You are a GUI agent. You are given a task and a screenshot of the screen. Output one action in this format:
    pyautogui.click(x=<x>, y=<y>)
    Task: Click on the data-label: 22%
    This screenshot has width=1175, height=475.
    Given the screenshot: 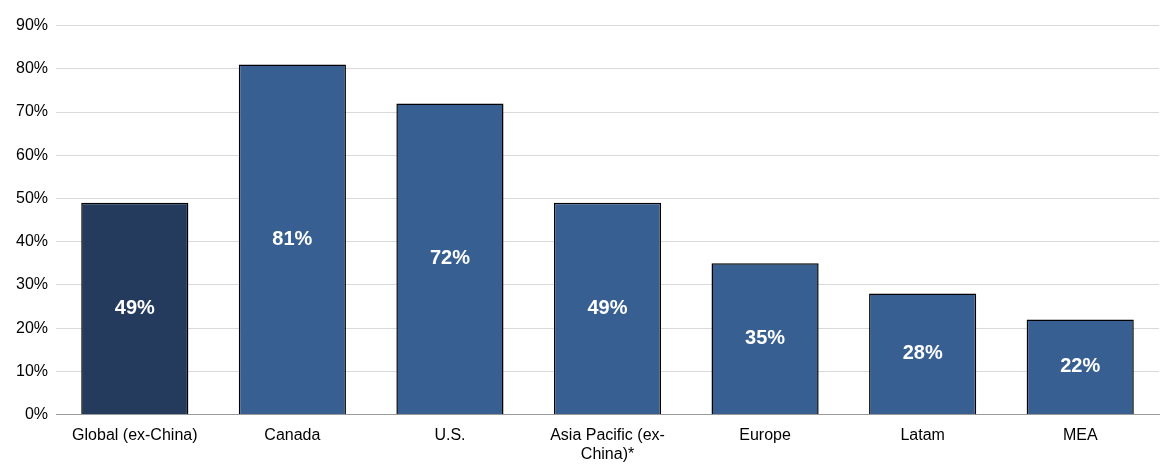 What is the action you would take?
    pyautogui.click(x=1080, y=365)
    